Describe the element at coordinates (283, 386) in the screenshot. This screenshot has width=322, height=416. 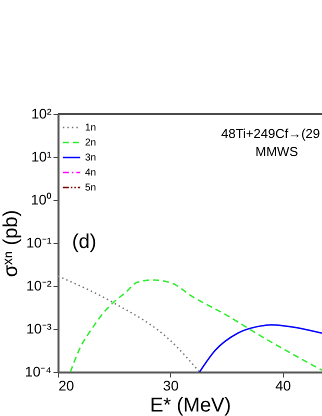
I see `x-tick-label: 40` at that location.